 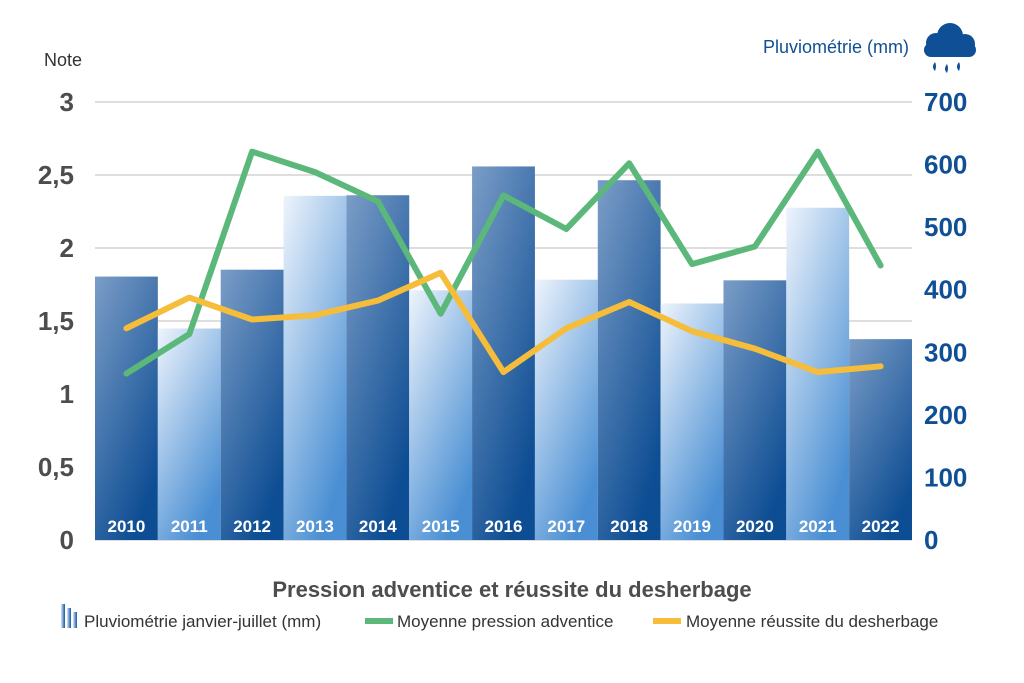 What do you see at coordinates (67, 248) in the screenshot?
I see `left-tick-label: 2` at bounding box center [67, 248].